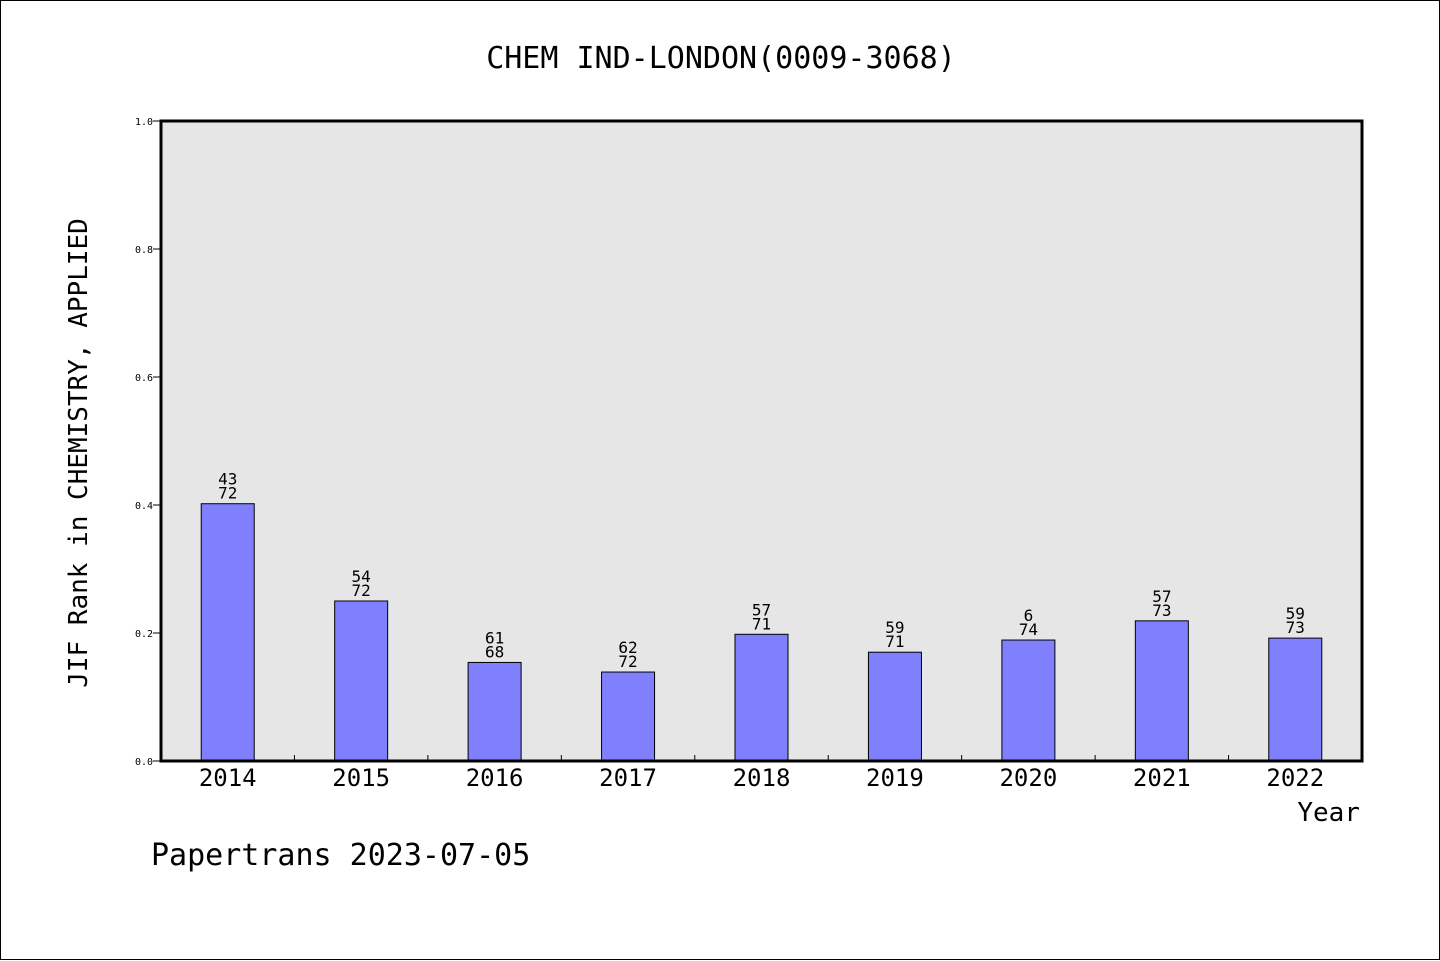 Image resolution: width=1440 pixels, height=961 pixels. Describe the element at coordinates (628, 778) in the screenshot. I see `x-tick-label: 2017` at that location.